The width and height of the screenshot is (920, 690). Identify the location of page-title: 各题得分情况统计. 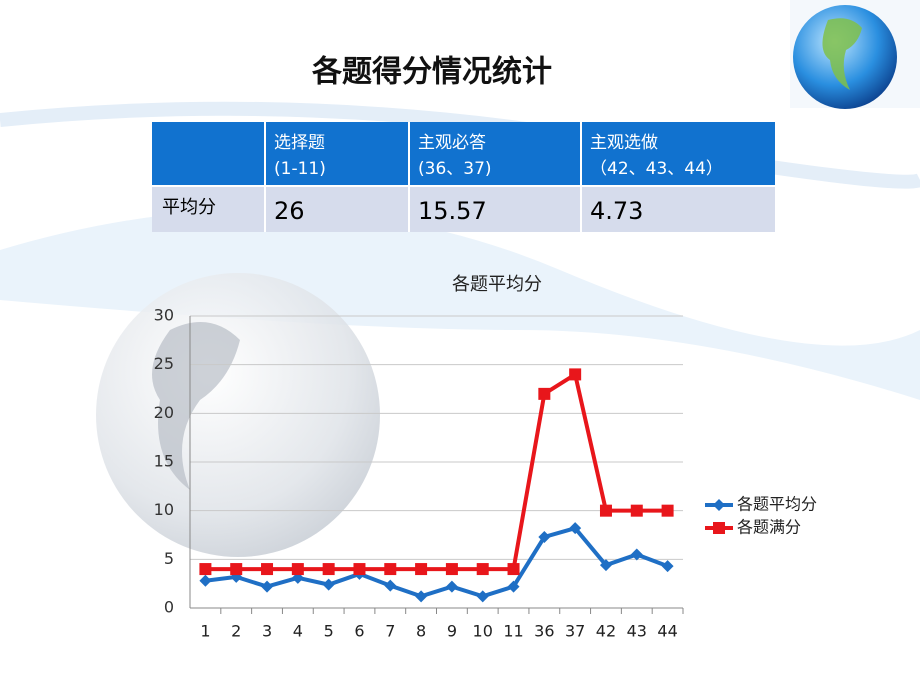
(431, 72).